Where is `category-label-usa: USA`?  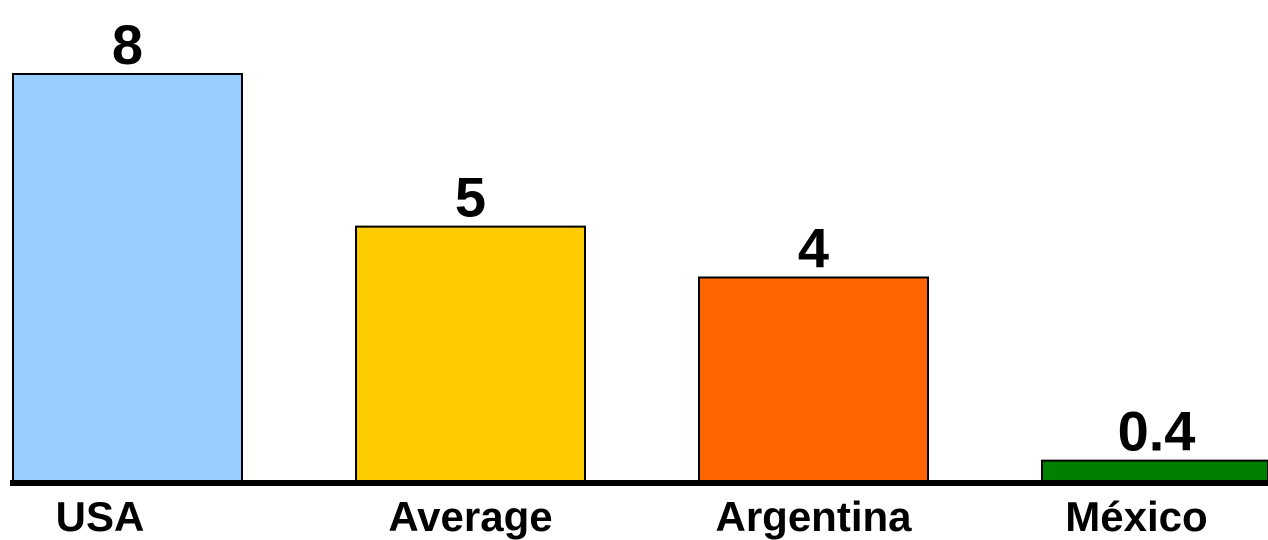
category-label-usa: USA is located at coordinates (100, 516).